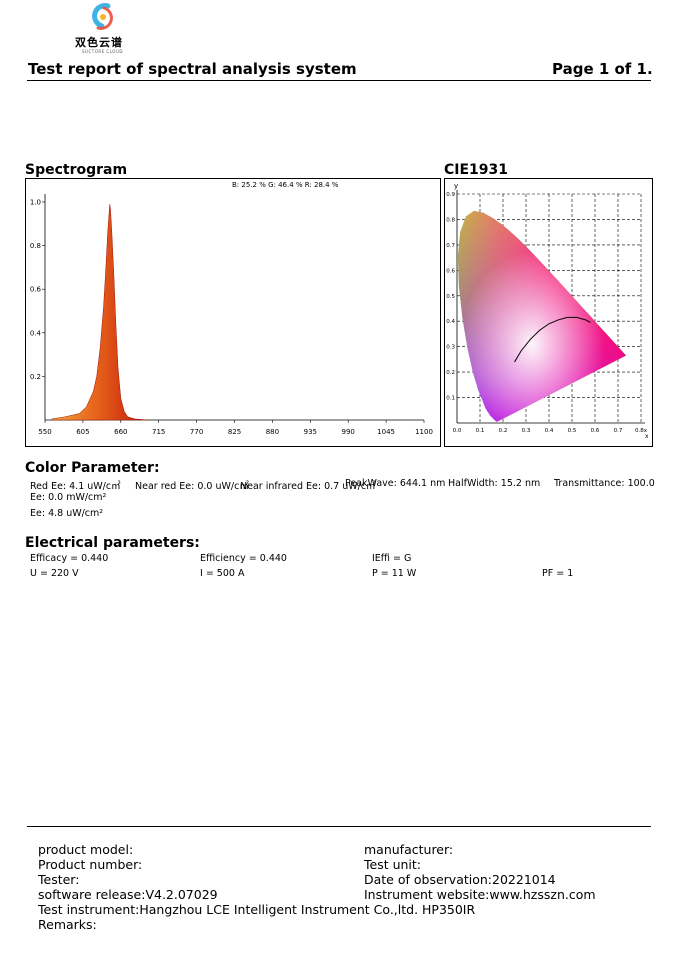 This screenshot has height=960, width=678. Describe the element at coordinates (394, 573) in the screenshot. I see `power: P = 11 W` at that location.